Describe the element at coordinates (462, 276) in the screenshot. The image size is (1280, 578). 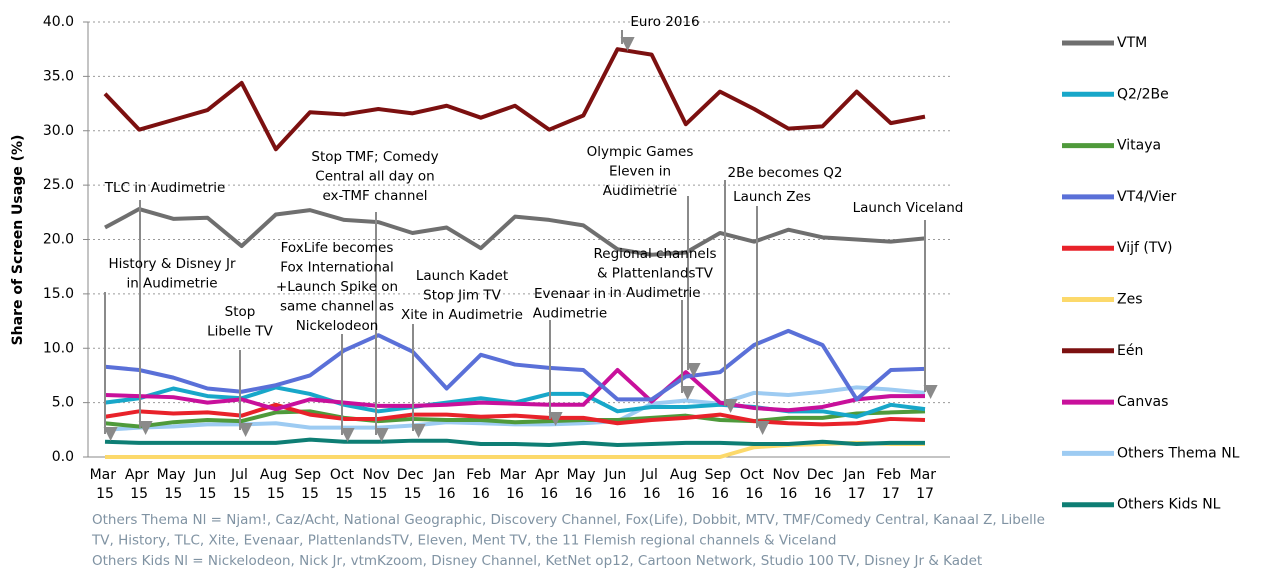
I see `annotation-text: Launch Kadet` at that location.